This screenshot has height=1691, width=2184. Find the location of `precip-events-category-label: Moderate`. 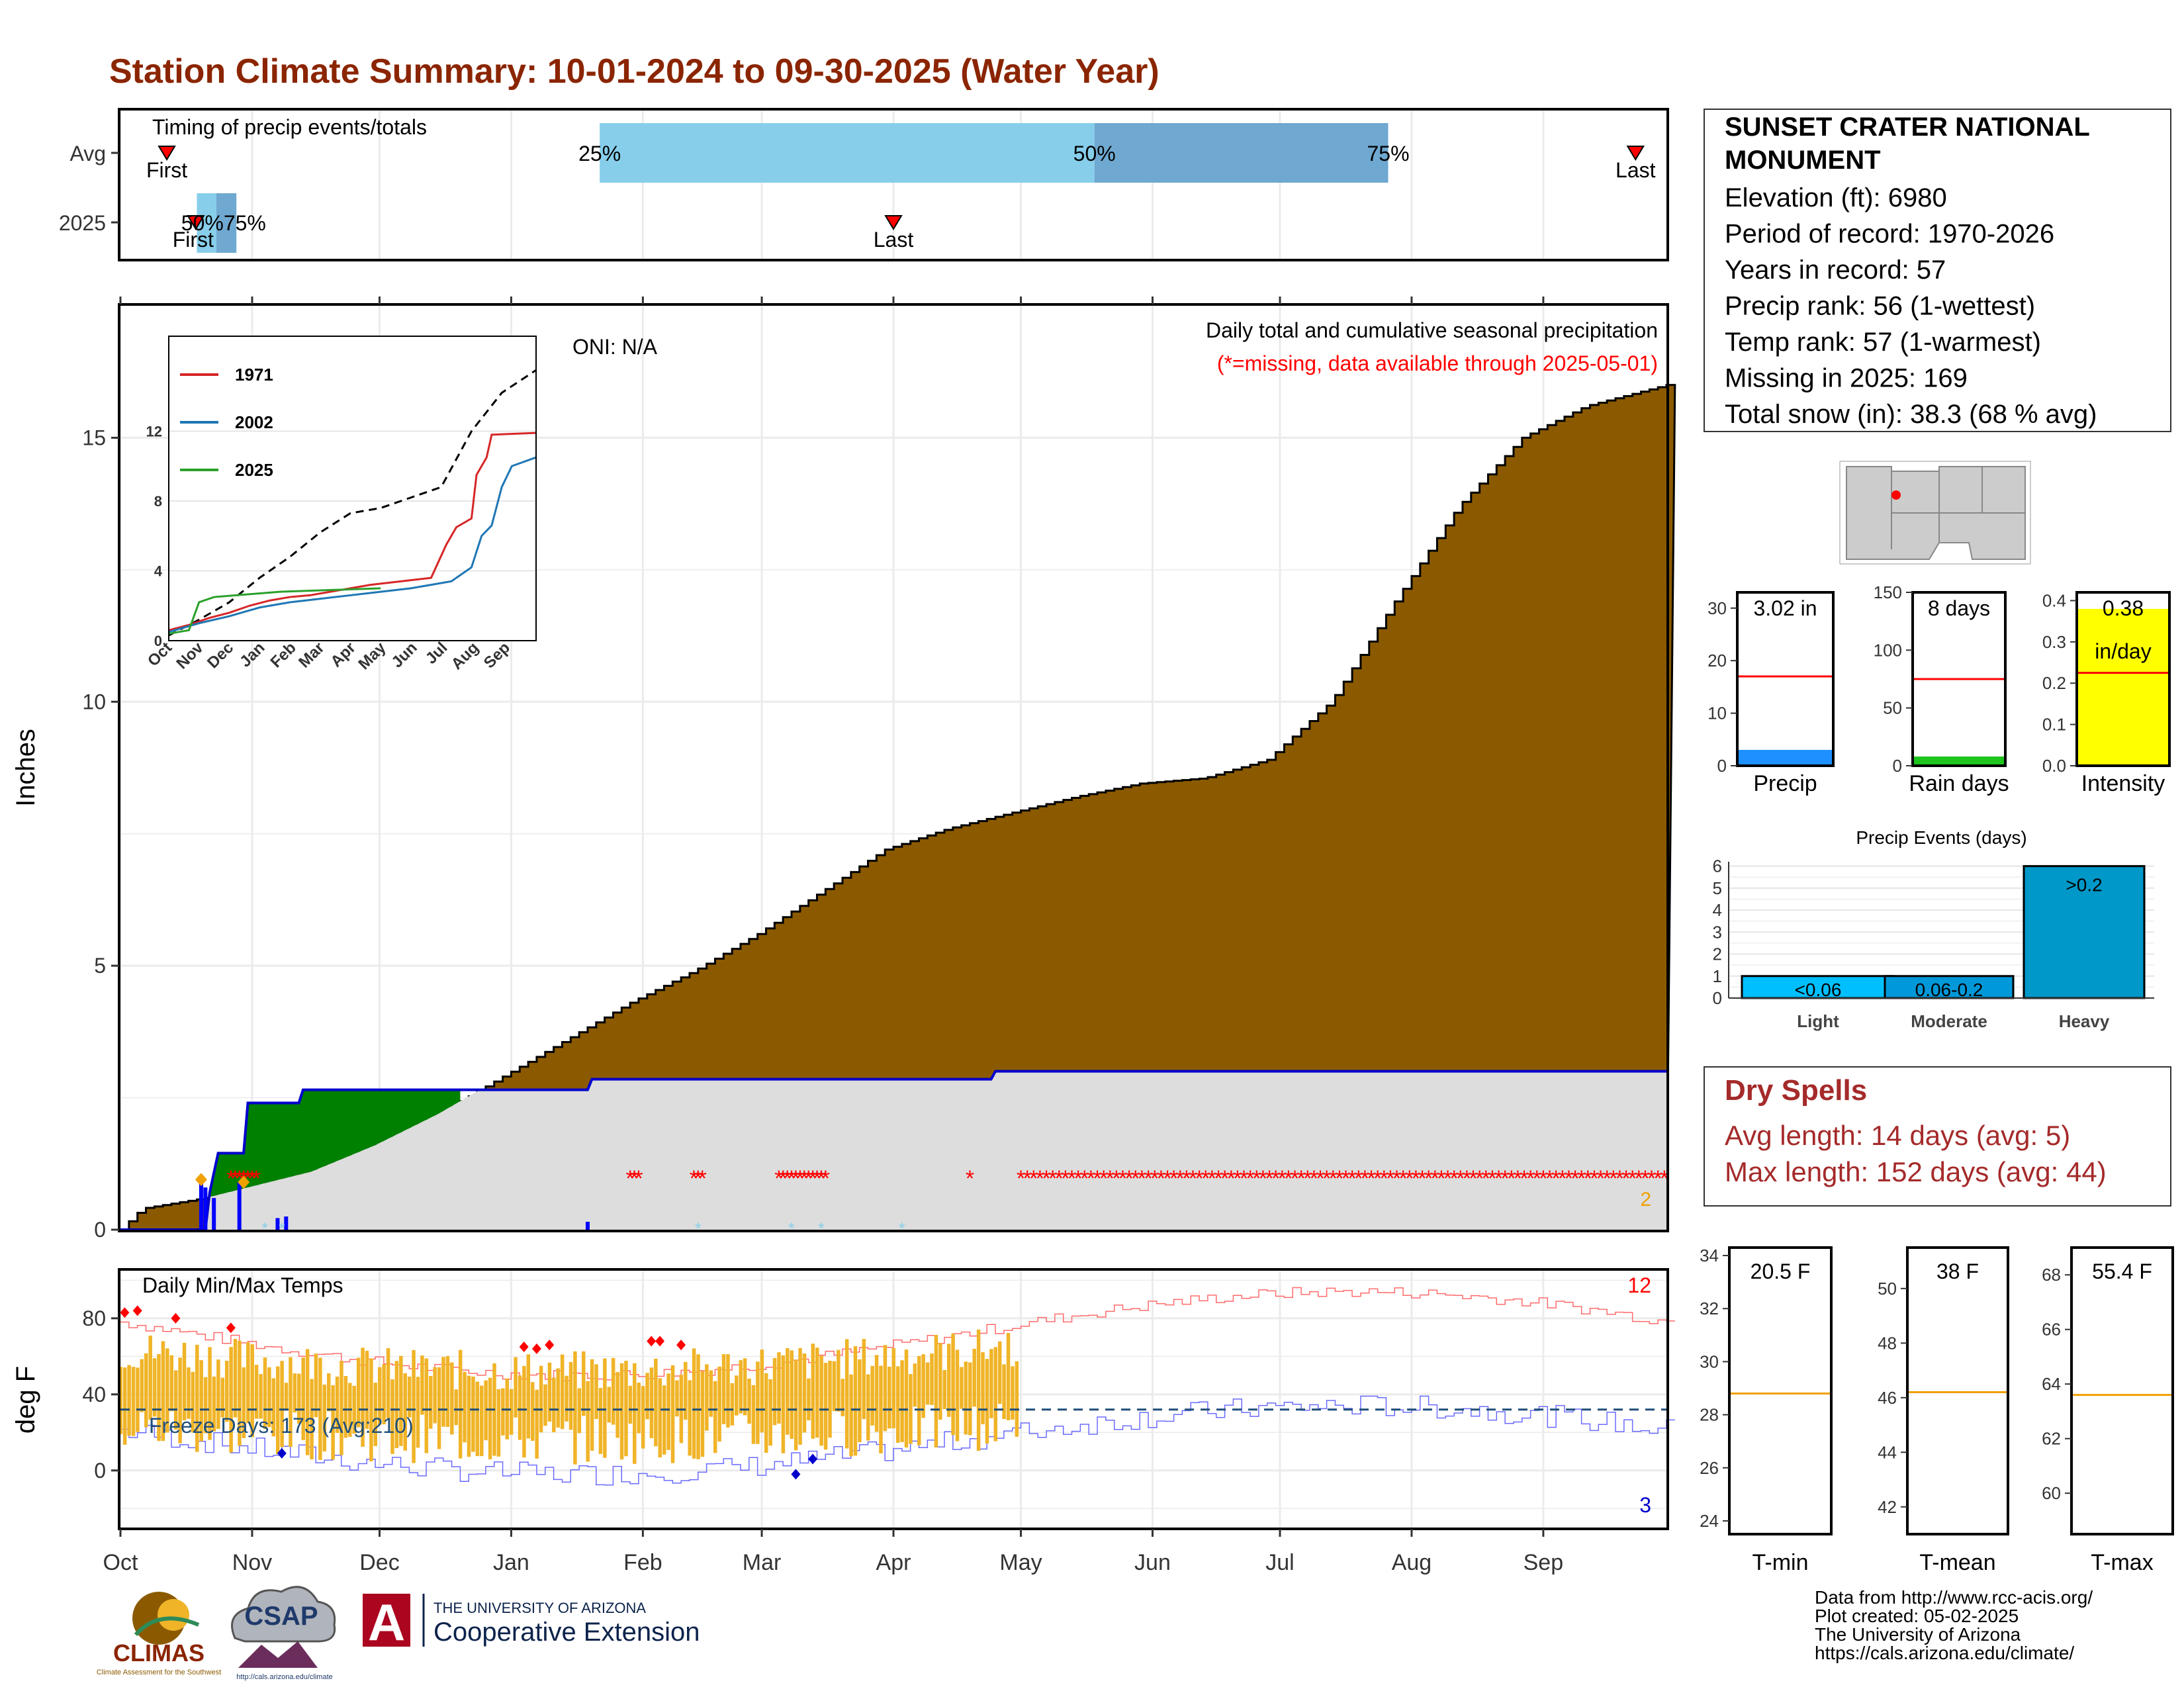

precip-events-category-label: Moderate is located at coordinates (1949, 1021).